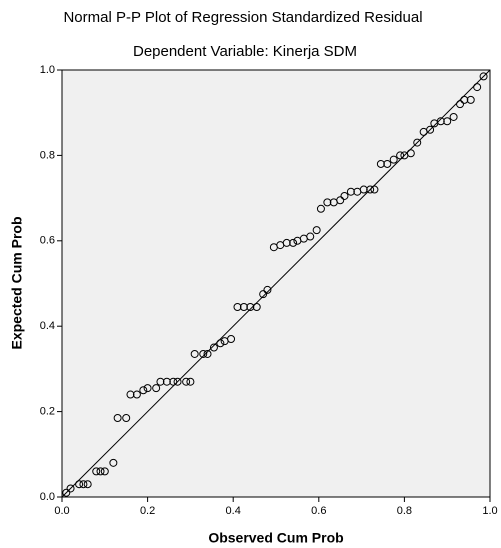  What do you see at coordinates (47, 326) in the screenshot?
I see `y-tick-label: 0.4` at bounding box center [47, 326].